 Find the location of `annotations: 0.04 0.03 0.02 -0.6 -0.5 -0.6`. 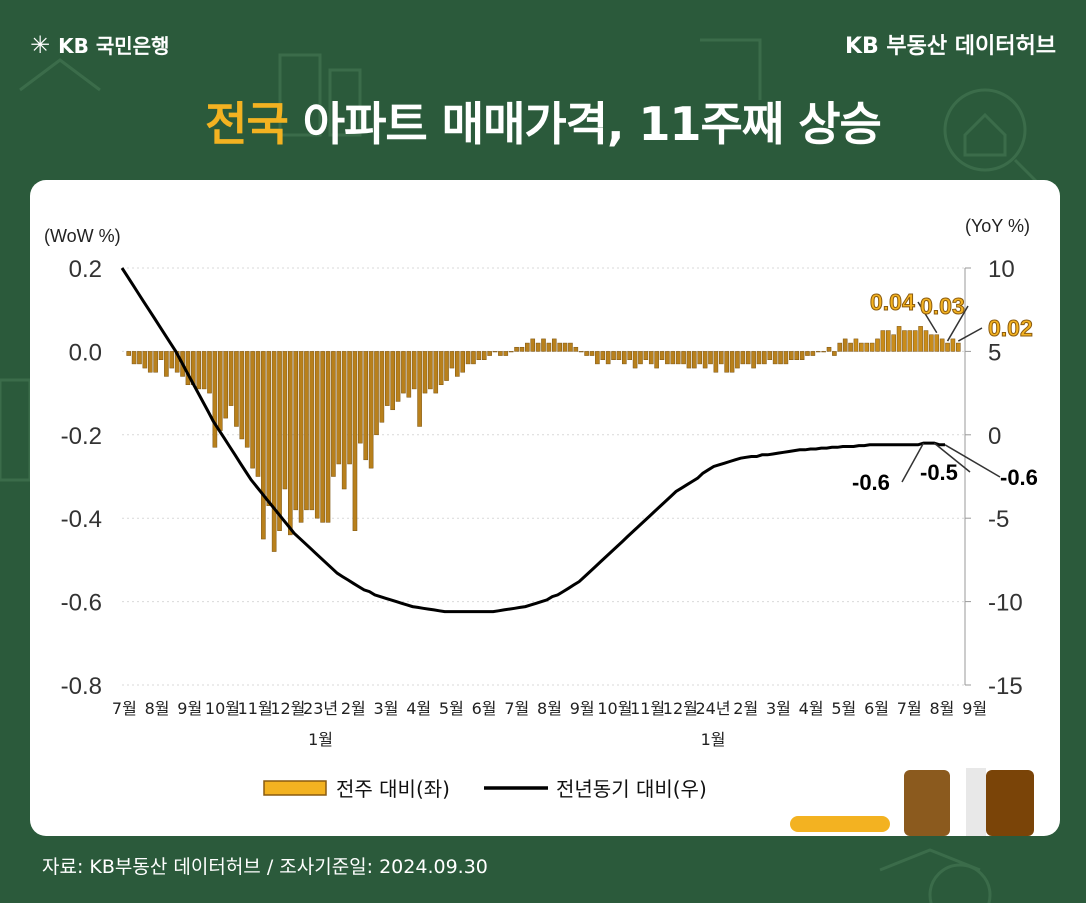

annotations: 0.04 0.03 0.02 -0.6 -0.5 -0.6 is located at coordinates (945, 392).